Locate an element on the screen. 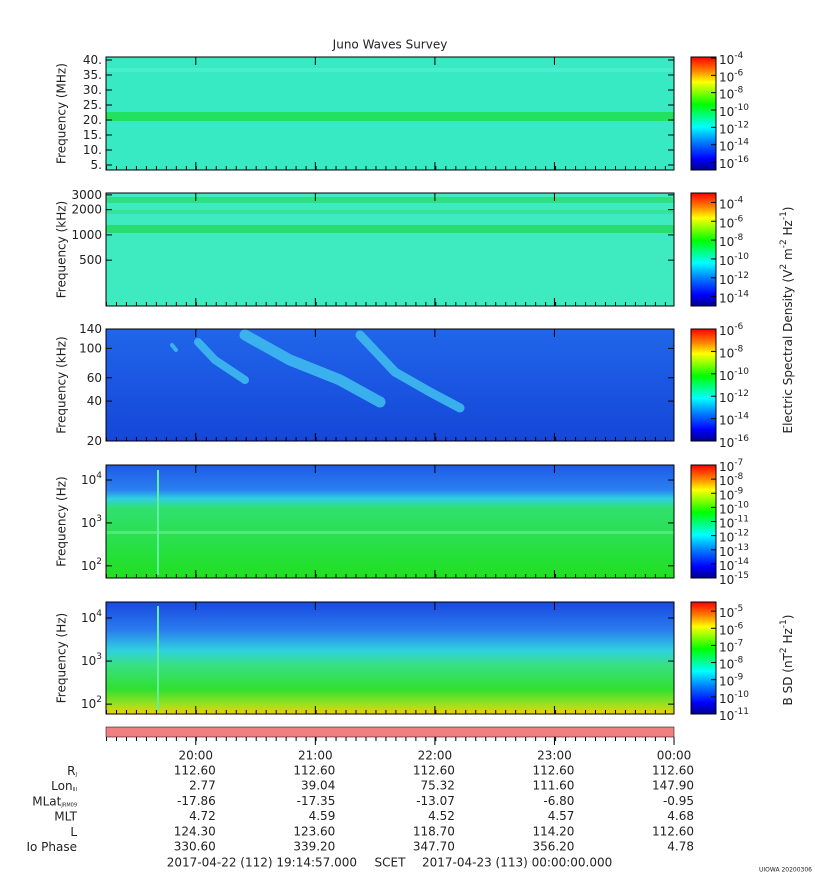 This screenshot has height=880, width=815. x-tick-label: 22:00 is located at coordinates (435, 756).